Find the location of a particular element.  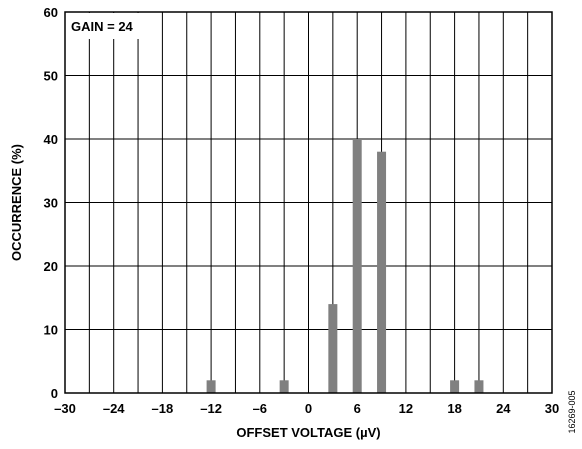

annotation-box is located at coordinates (109, 26).